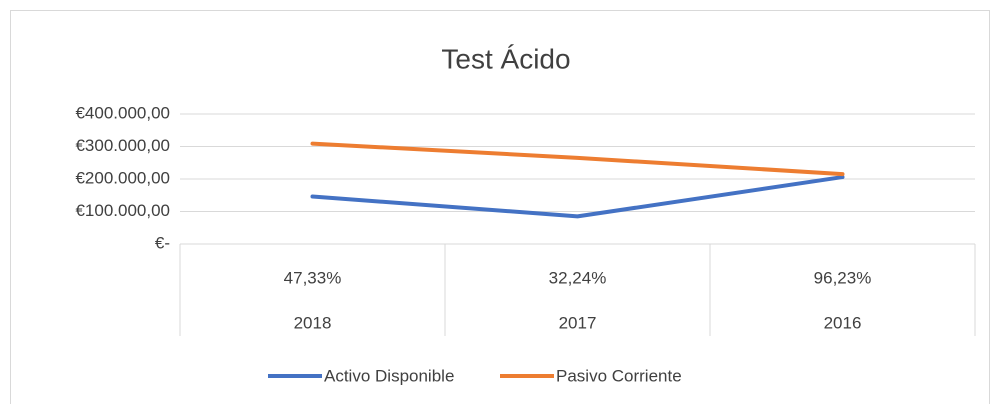 The image size is (991, 404). What do you see at coordinates (843, 277) in the screenshot?
I see `category-ratio-label: 96,23%` at bounding box center [843, 277].